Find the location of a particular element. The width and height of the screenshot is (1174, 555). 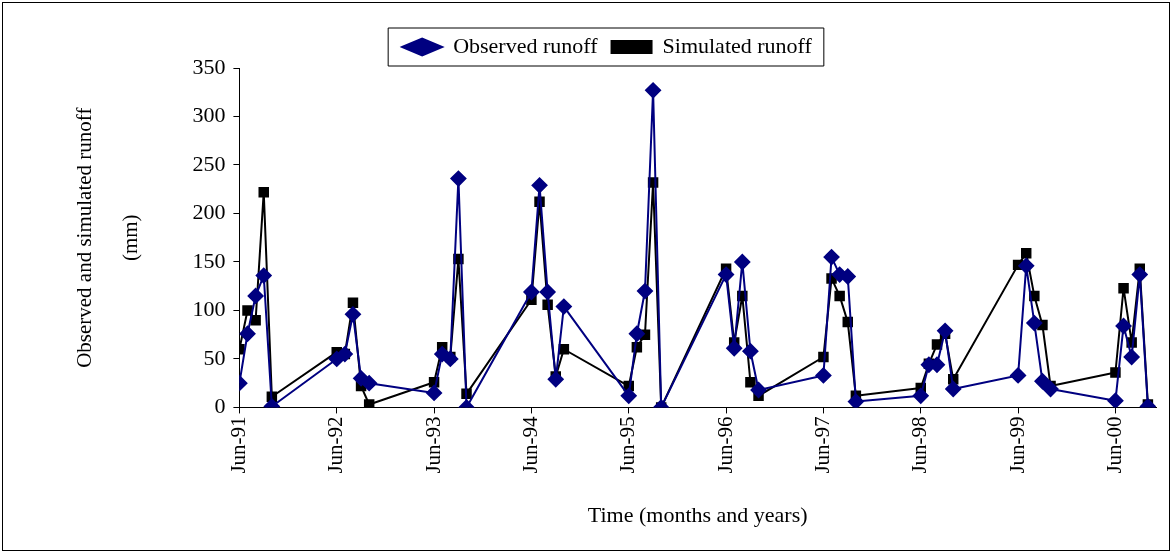

y-axis-title: Observed and simulated runoff (mm) is located at coordinates (106, 237).